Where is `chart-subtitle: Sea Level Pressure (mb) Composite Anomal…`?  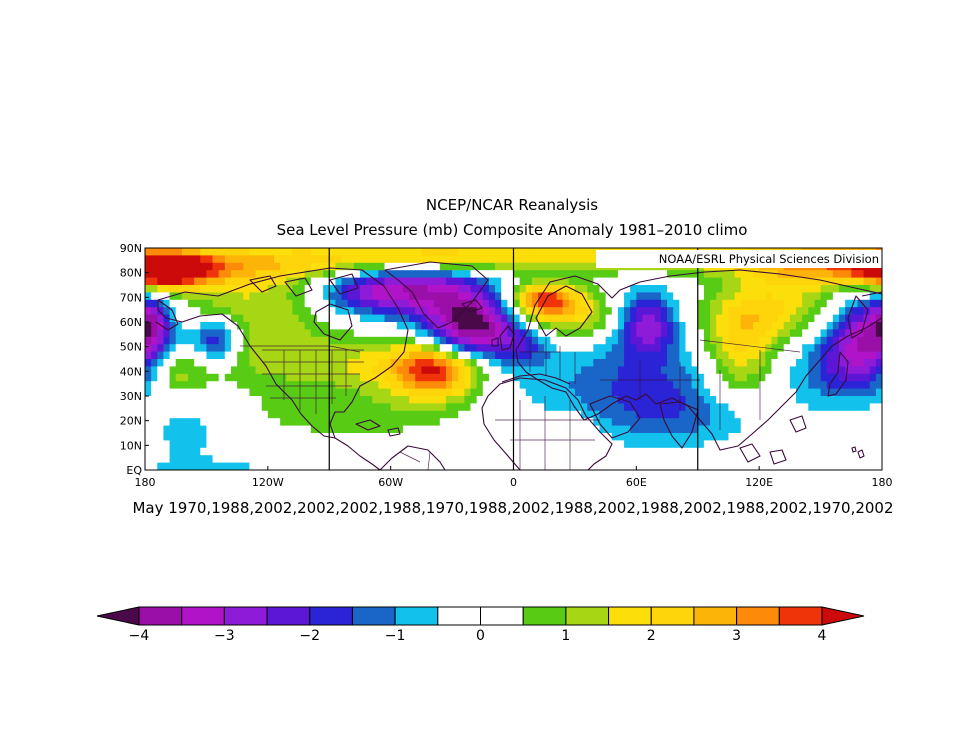 chart-subtitle: Sea Level Pressure (mb) Composite Anomal… is located at coordinates (512, 230).